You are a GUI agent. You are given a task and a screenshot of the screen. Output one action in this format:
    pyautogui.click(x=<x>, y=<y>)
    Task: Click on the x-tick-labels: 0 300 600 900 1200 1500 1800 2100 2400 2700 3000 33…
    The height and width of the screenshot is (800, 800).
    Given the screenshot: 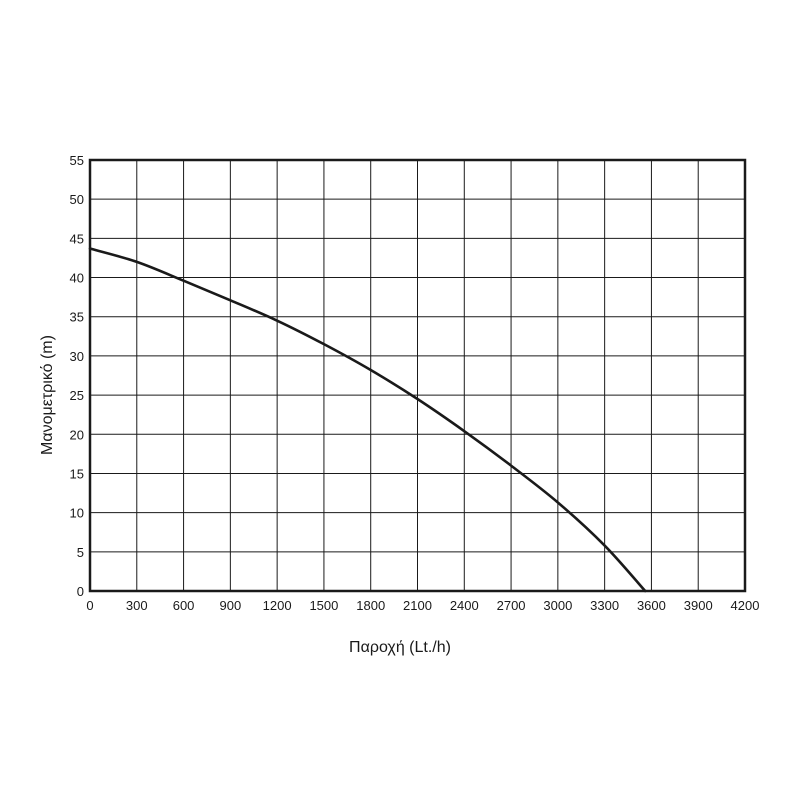 What is the action you would take?
    pyautogui.click(x=422, y=605)
    